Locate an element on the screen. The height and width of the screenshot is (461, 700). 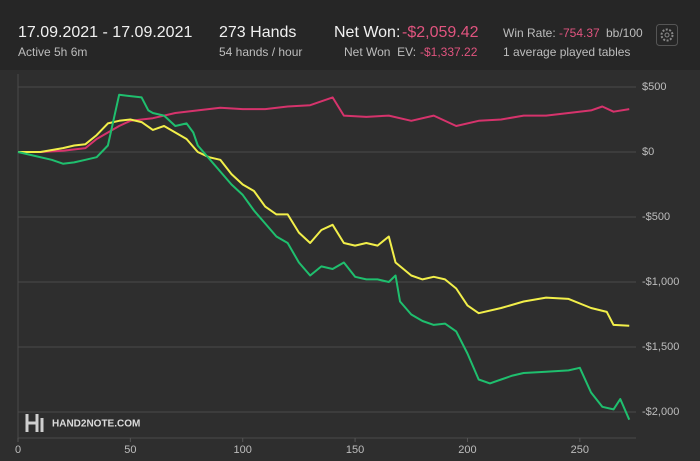
x-tick-label: 0 is located at coordinates (18, 450).